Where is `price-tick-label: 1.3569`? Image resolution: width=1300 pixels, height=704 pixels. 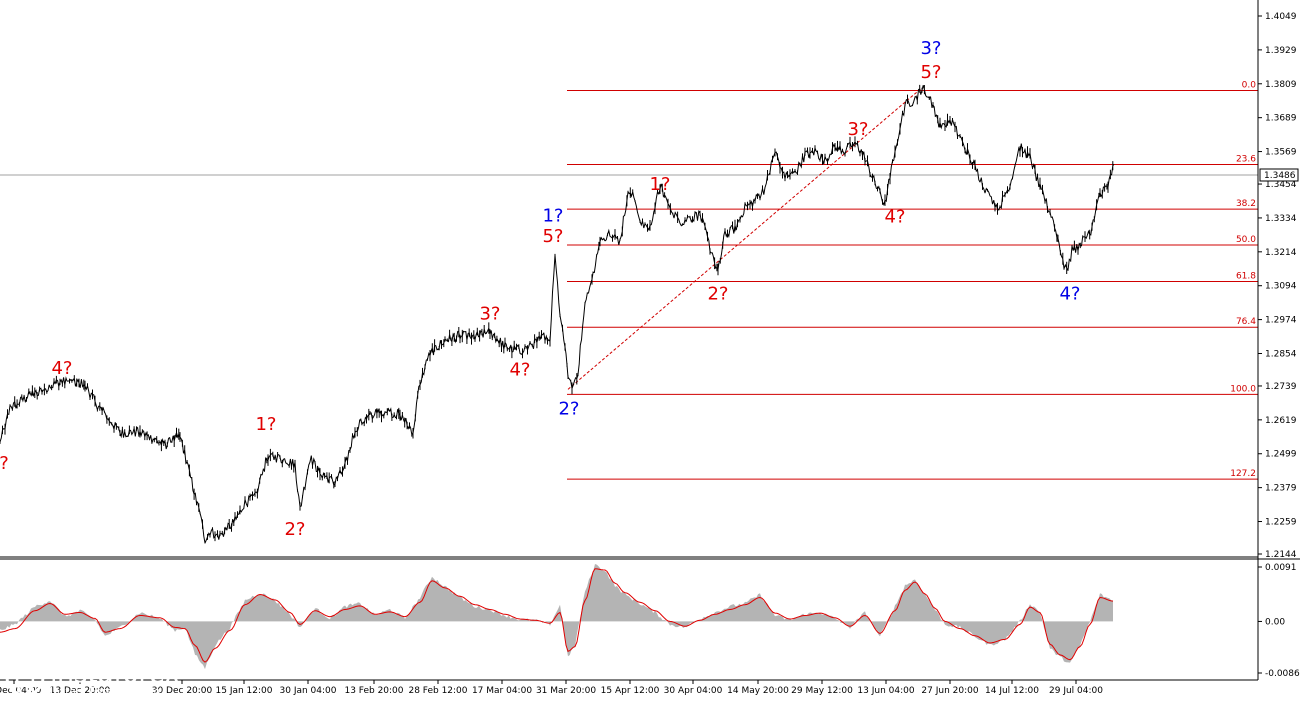
price-tick-label: 1.3569 is located at coordinates (1281, 153).